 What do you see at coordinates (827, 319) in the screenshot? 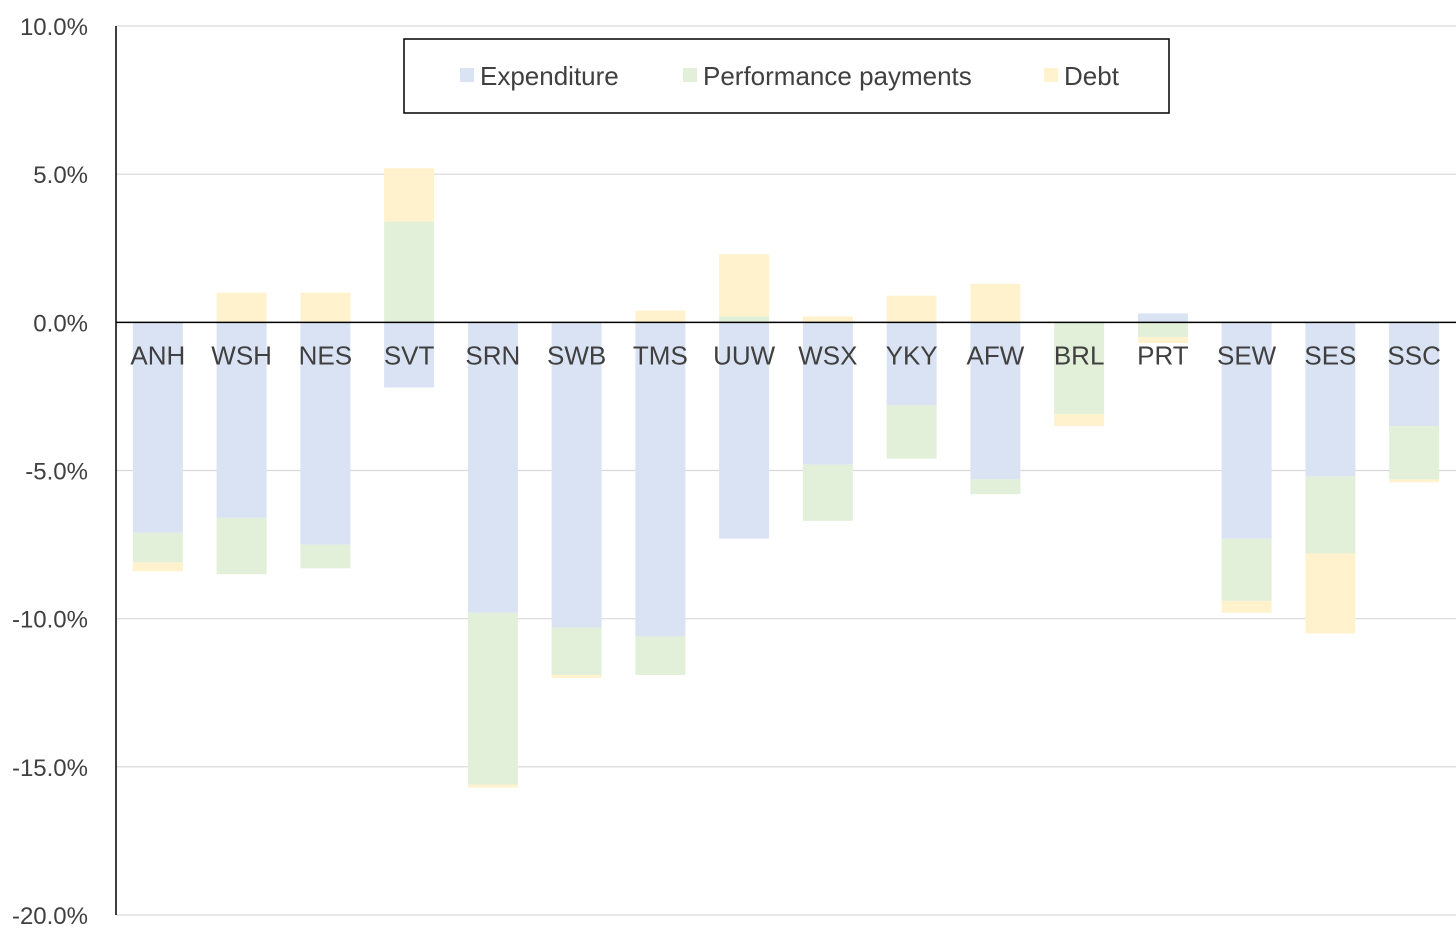
I see `bar-wsx-debt` at bounding box center [827, 319].